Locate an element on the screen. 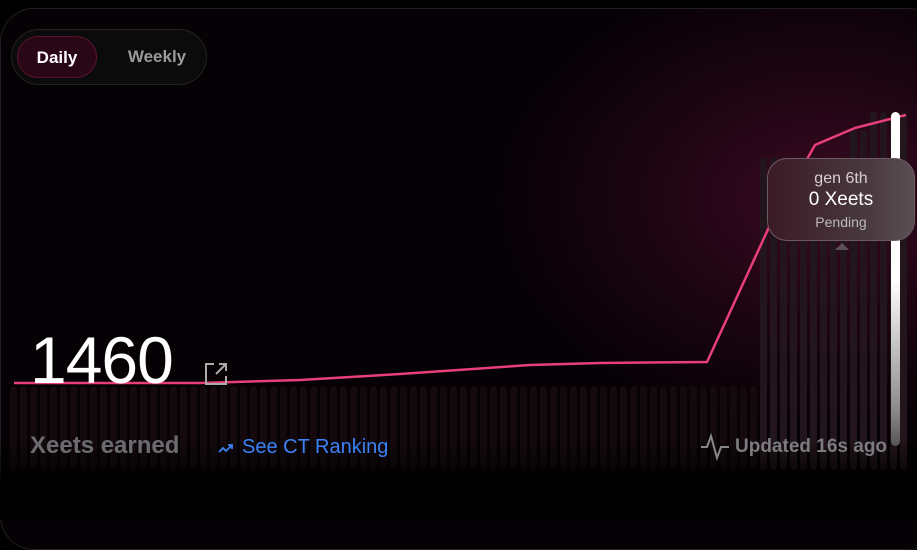 The height and width of the screenshot is (550, 917). trending-up-icon is located at coordinates (225, 448).